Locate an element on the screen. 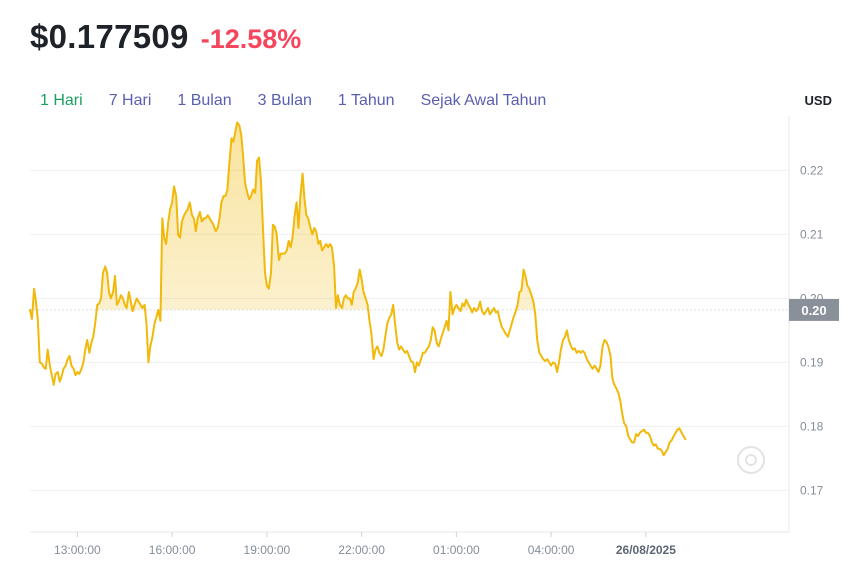 This screenshot has height=585, width=854. y-tick-label: 0.17 is located at coordinates (812, 490).